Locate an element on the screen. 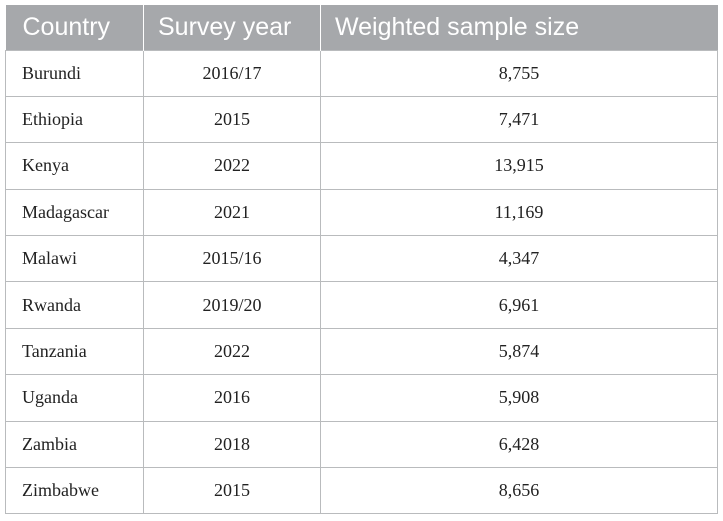 Image resolution: width=723 pixels, height=521 pixels. cell-sample-size: 7,471 is located at coordinates (519, 119).